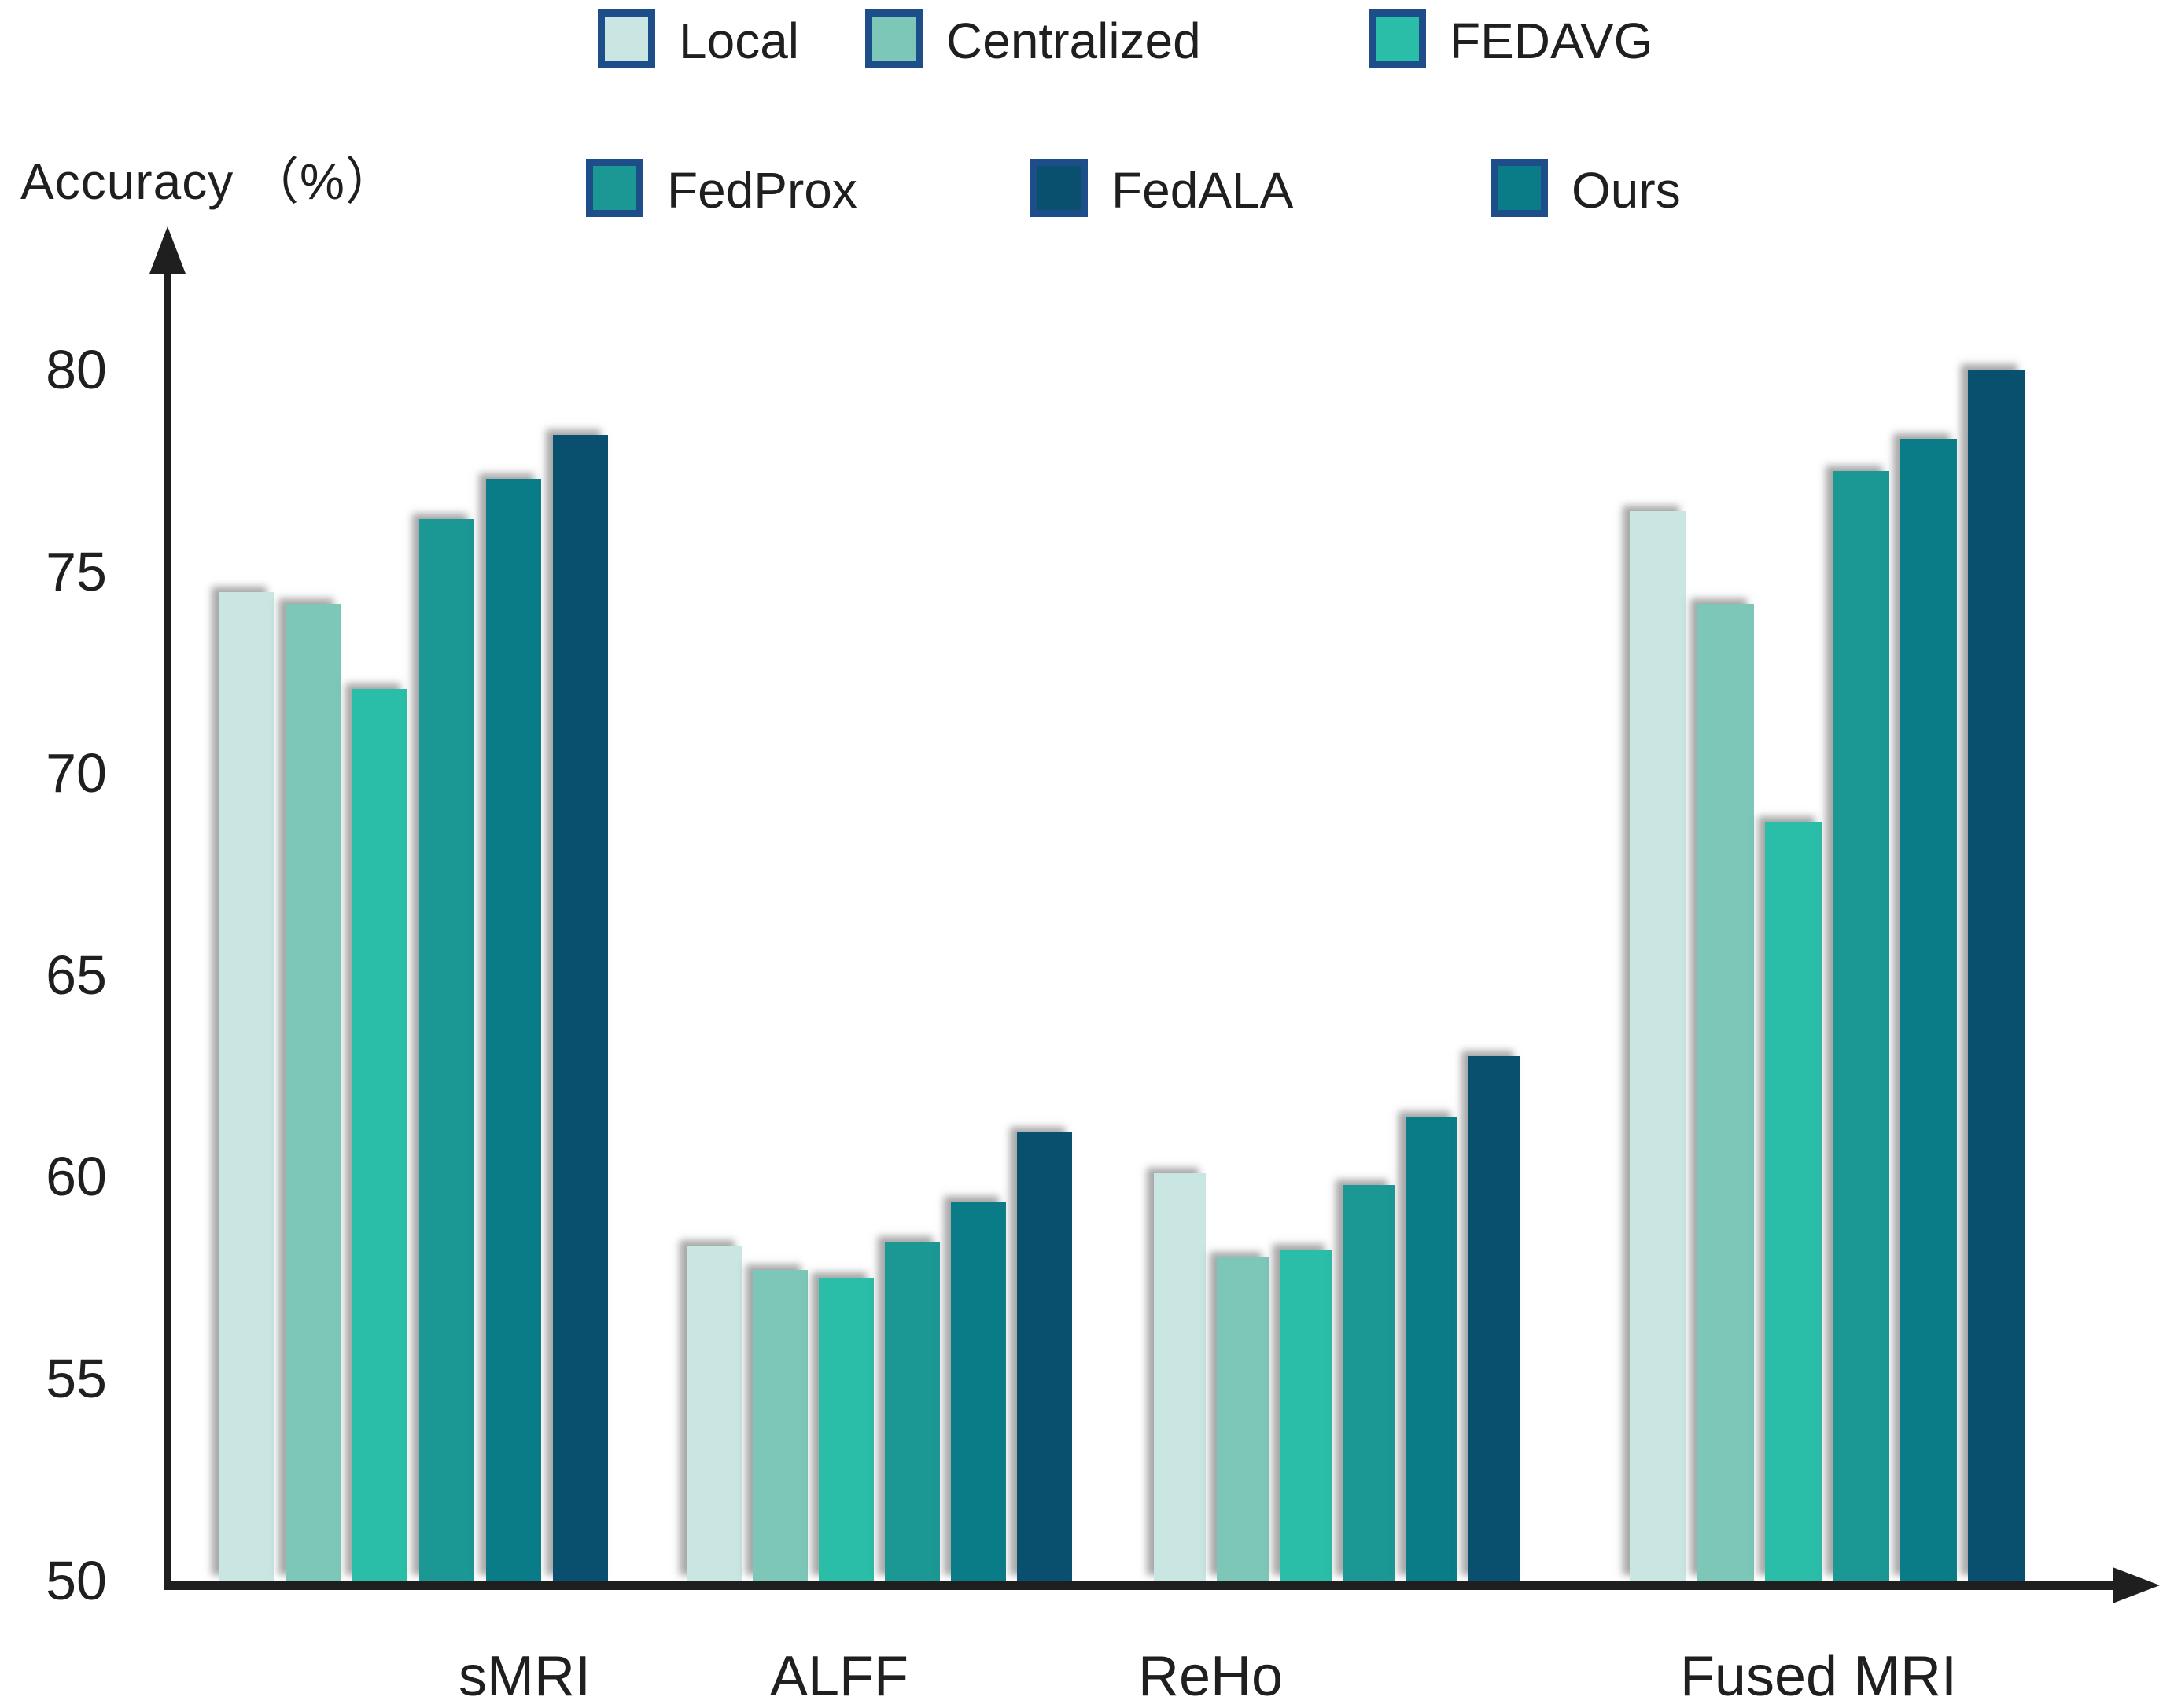 Image resolution: width=2163 pixels, height=1708 pixels. I want to click on y-tick-label-80: 80, so click(76, 369).